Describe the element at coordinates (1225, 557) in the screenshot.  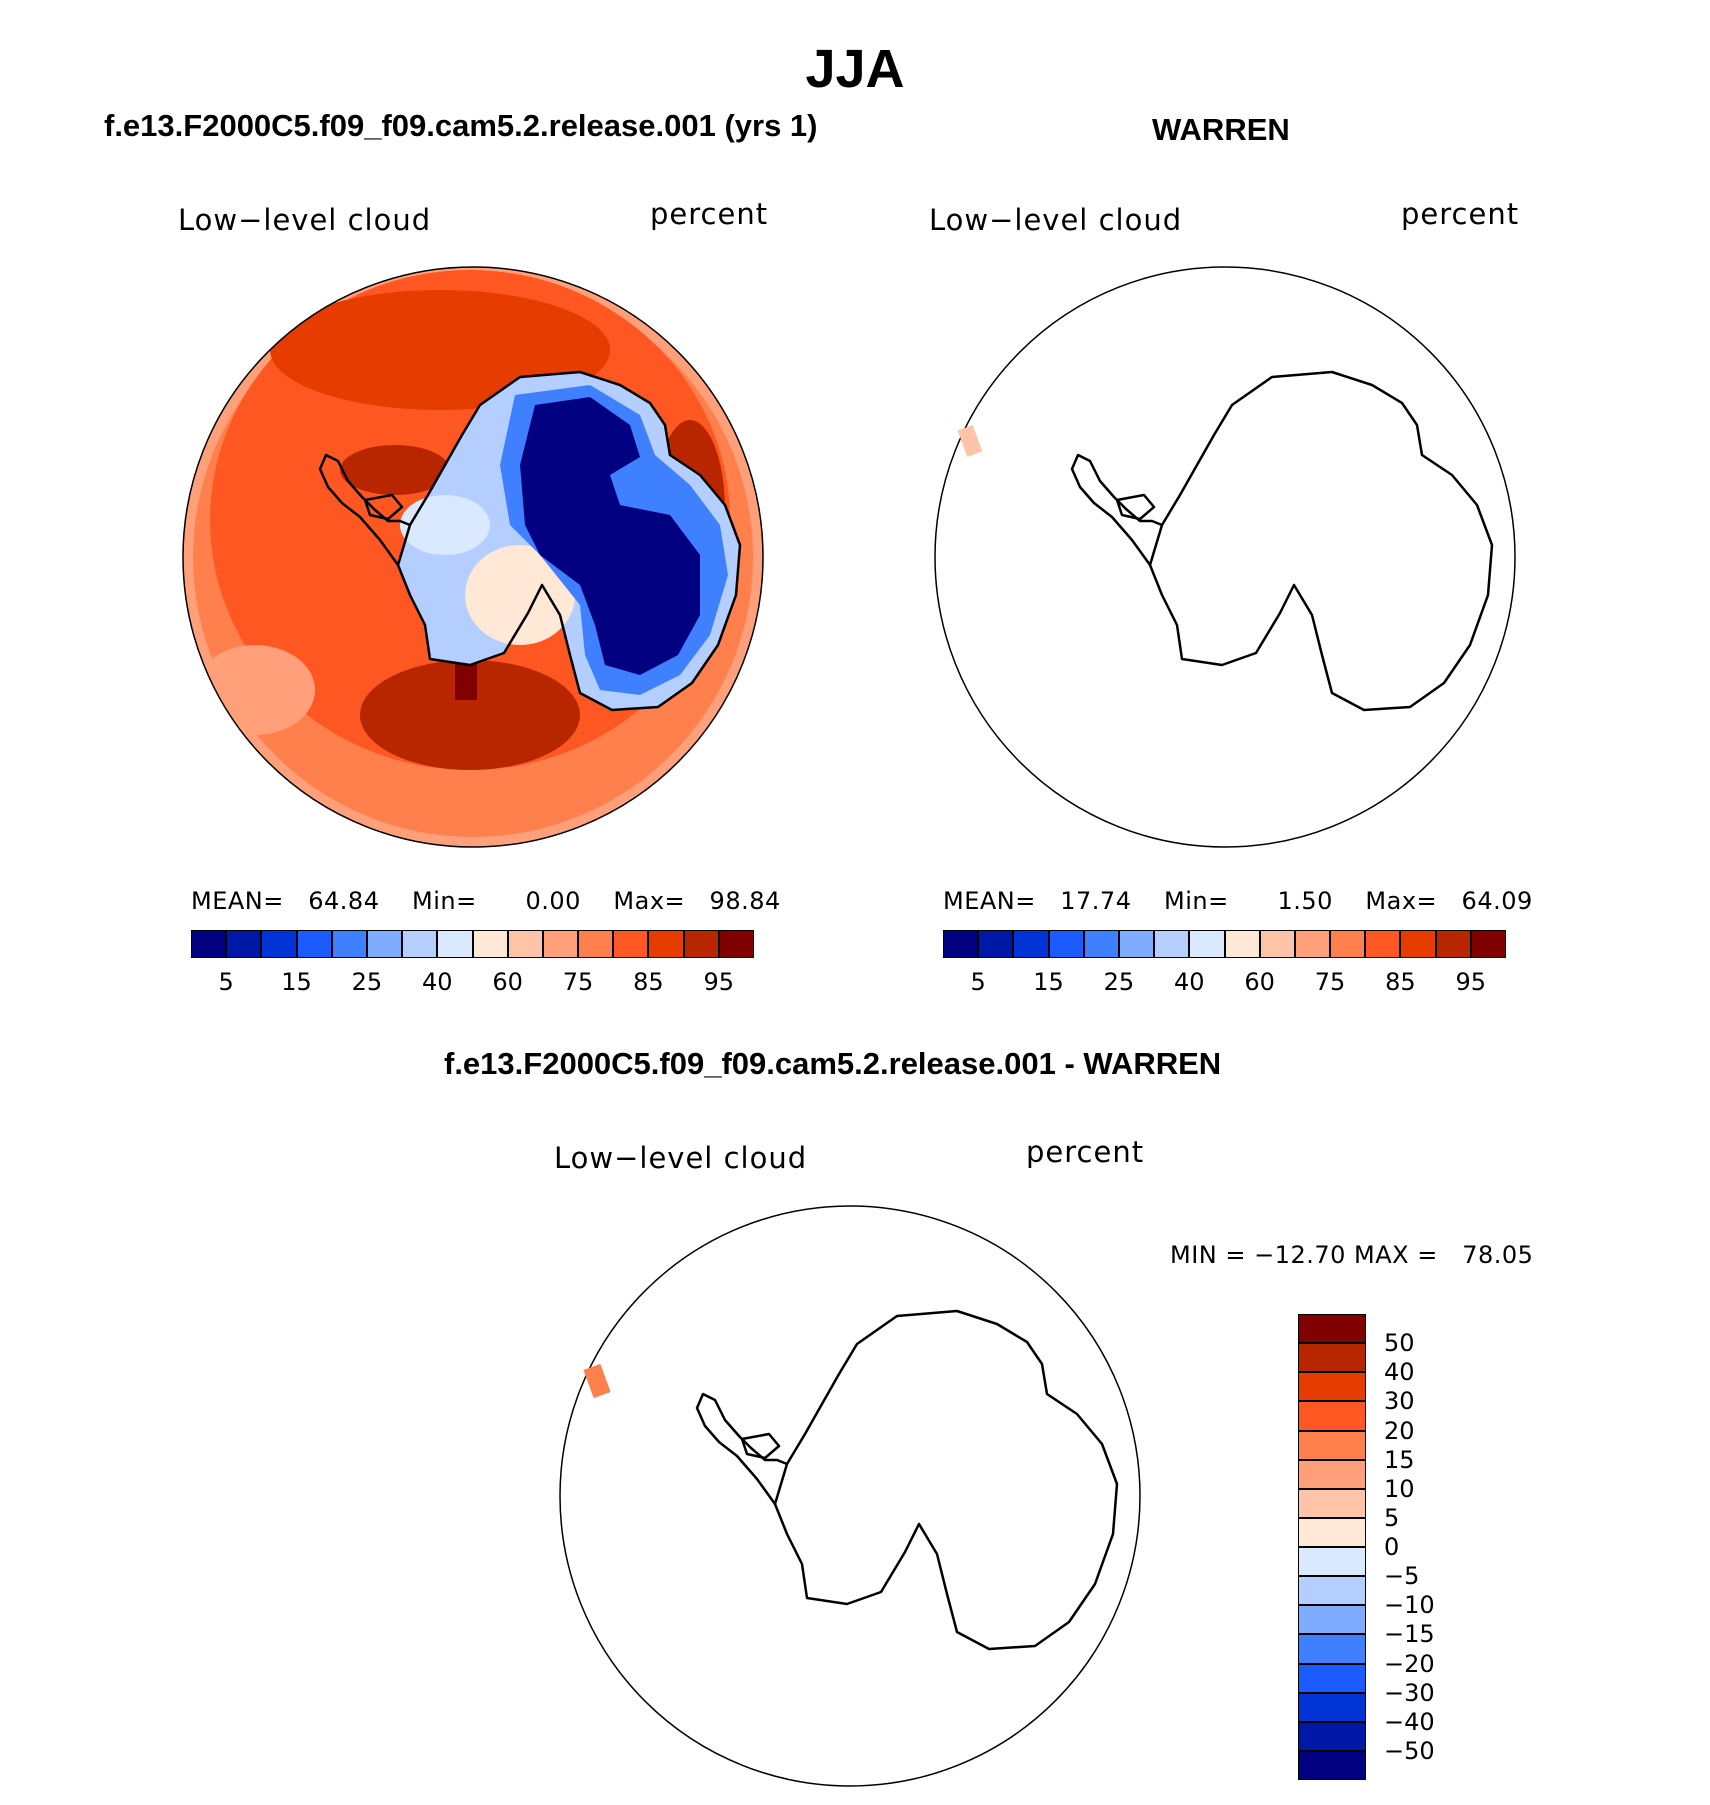
I see `obs-map` at that location.